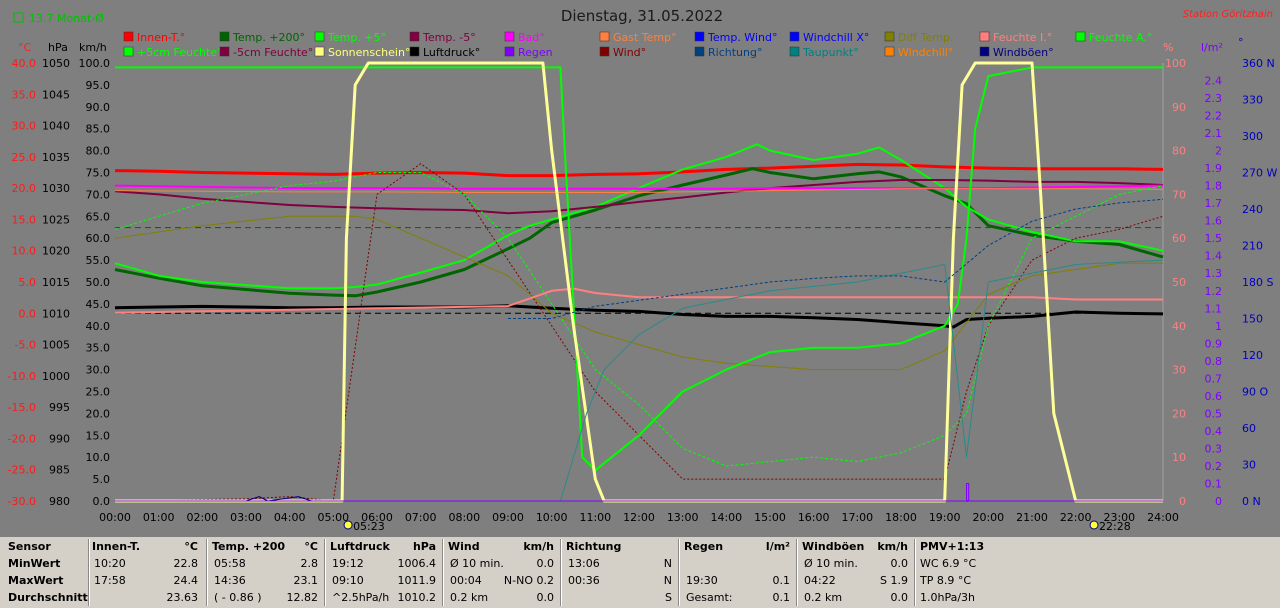  Describe the element at coordinates (857, 517) in the screenshot. I see `x-tick: 17:00` at that location.